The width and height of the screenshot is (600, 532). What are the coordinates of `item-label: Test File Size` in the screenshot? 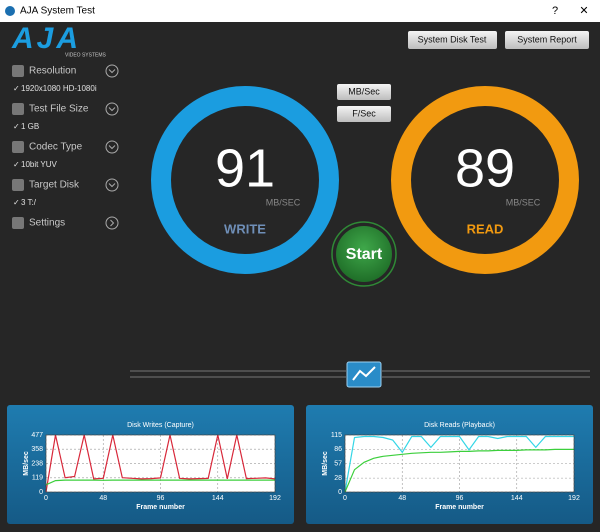 It's located at (59, 109).